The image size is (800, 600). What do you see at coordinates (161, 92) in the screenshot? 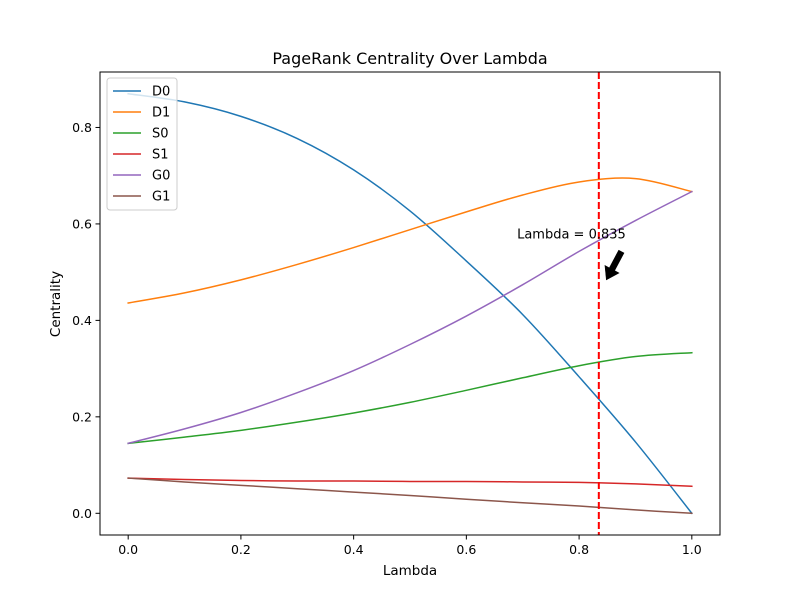
I see `legend-label-d0: D0` at bounding box center [161, 92].